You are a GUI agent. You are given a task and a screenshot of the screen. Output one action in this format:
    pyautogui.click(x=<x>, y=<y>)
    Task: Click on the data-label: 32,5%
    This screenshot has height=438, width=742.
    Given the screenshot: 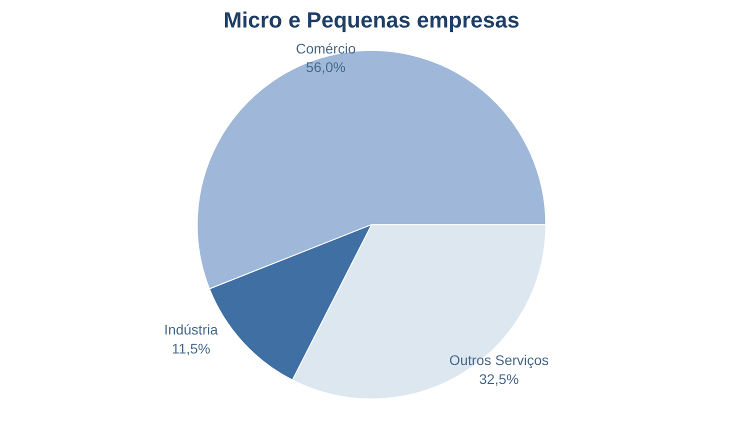 What is the action you would take?
    pyautogui.click(x=499, y=378)
    